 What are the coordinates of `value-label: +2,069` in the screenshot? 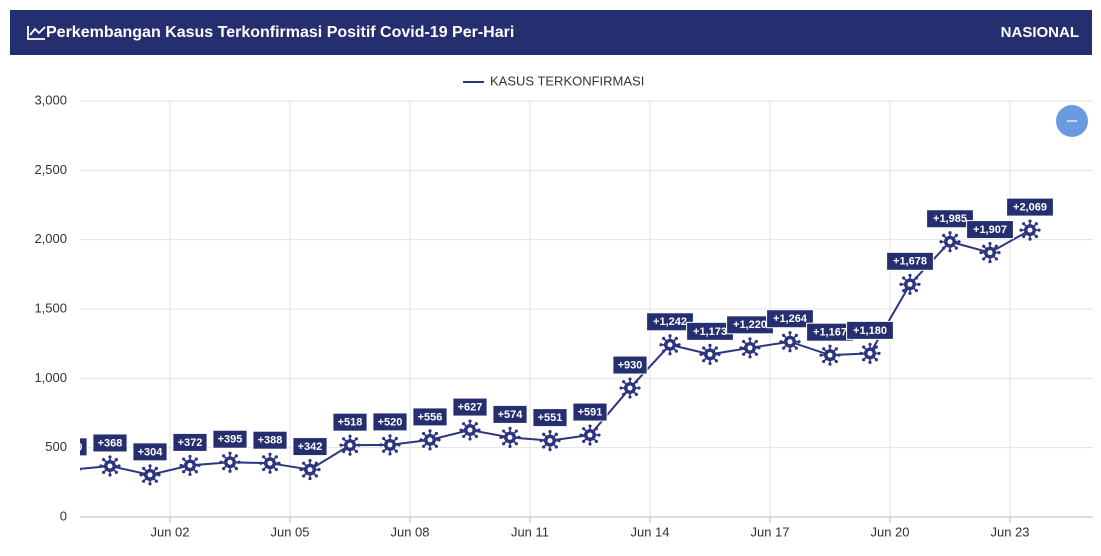 It's located at (1030, 208).